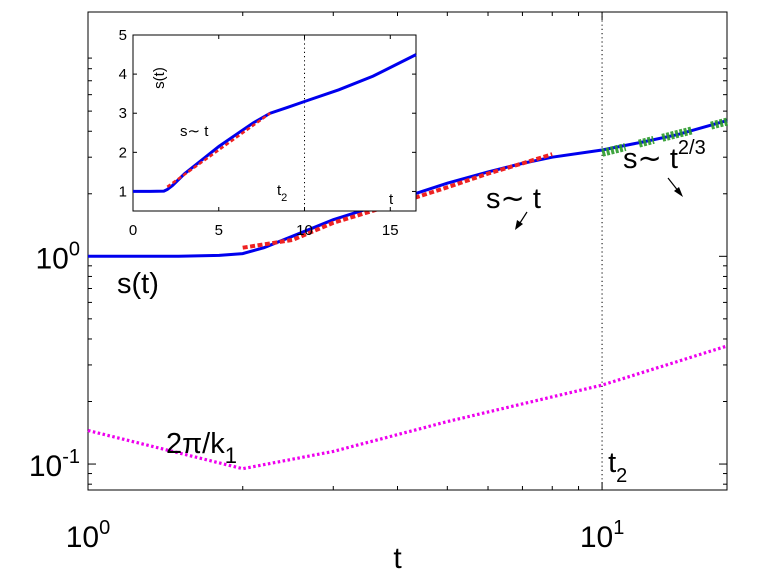  What do you see at coordinates (123, 35) in the screenshot?
I see `inset-y-tick-label: 5` at bounding box center [123, 35].